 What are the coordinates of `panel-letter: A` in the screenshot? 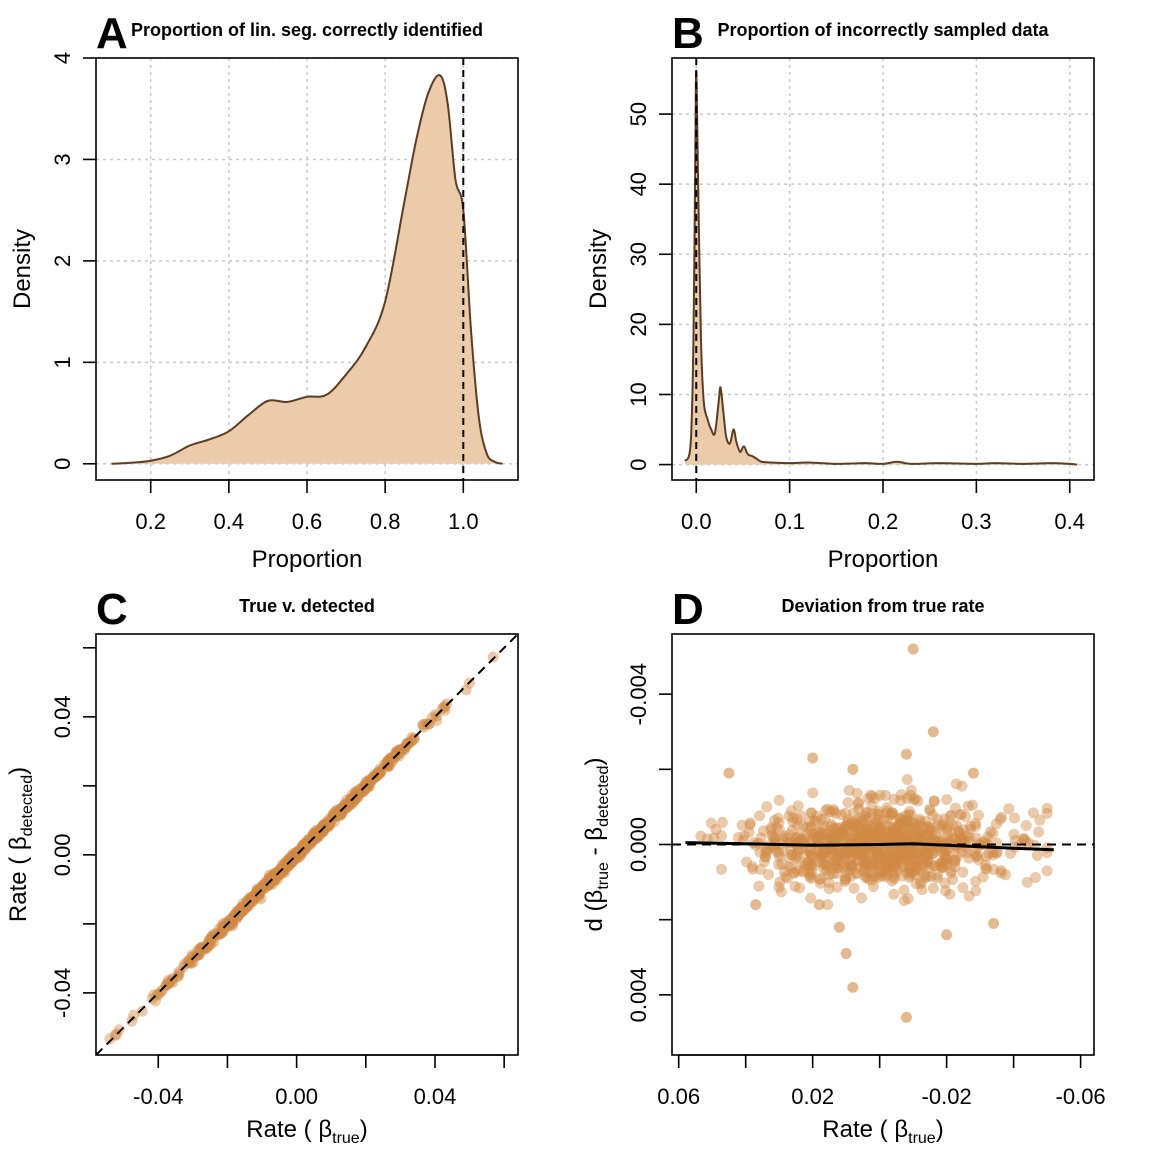 It's located at (112, 33).